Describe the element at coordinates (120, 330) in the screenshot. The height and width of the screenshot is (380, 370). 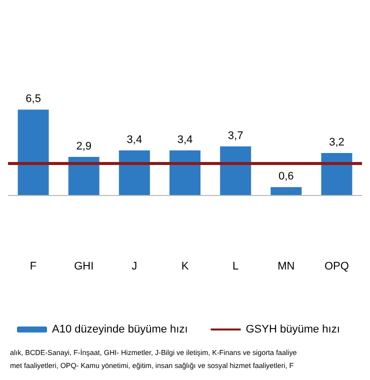
I see `legend-label: A10 düzeyinde büyüme hızı` at that location.